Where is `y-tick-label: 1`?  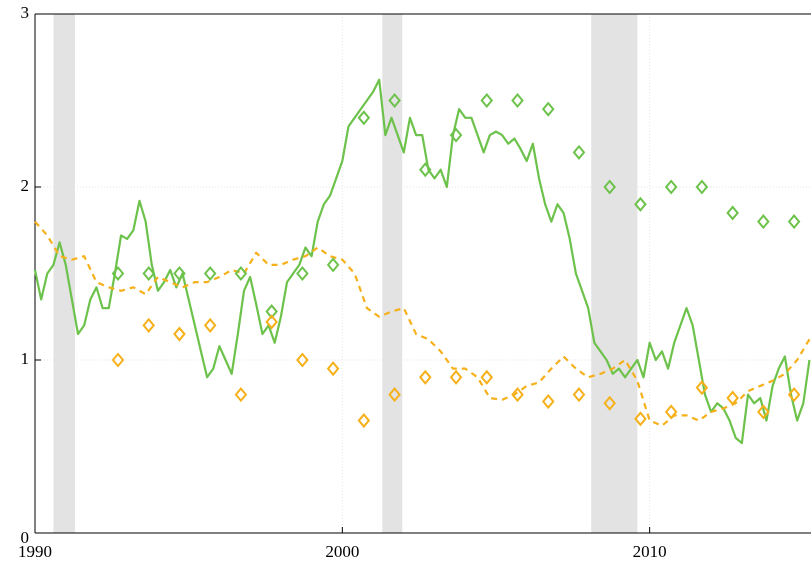 y-tick-label: 1 is located at coordinates (25, 358).